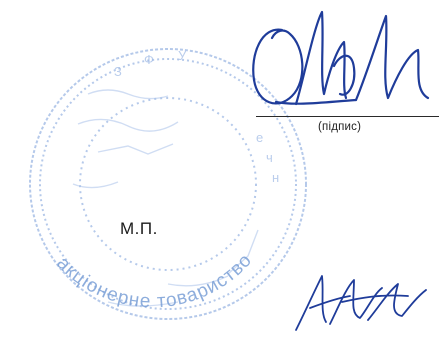  Describe the element at coordinates (341, 58) in the screenshot. I see `signature-top` at that location.